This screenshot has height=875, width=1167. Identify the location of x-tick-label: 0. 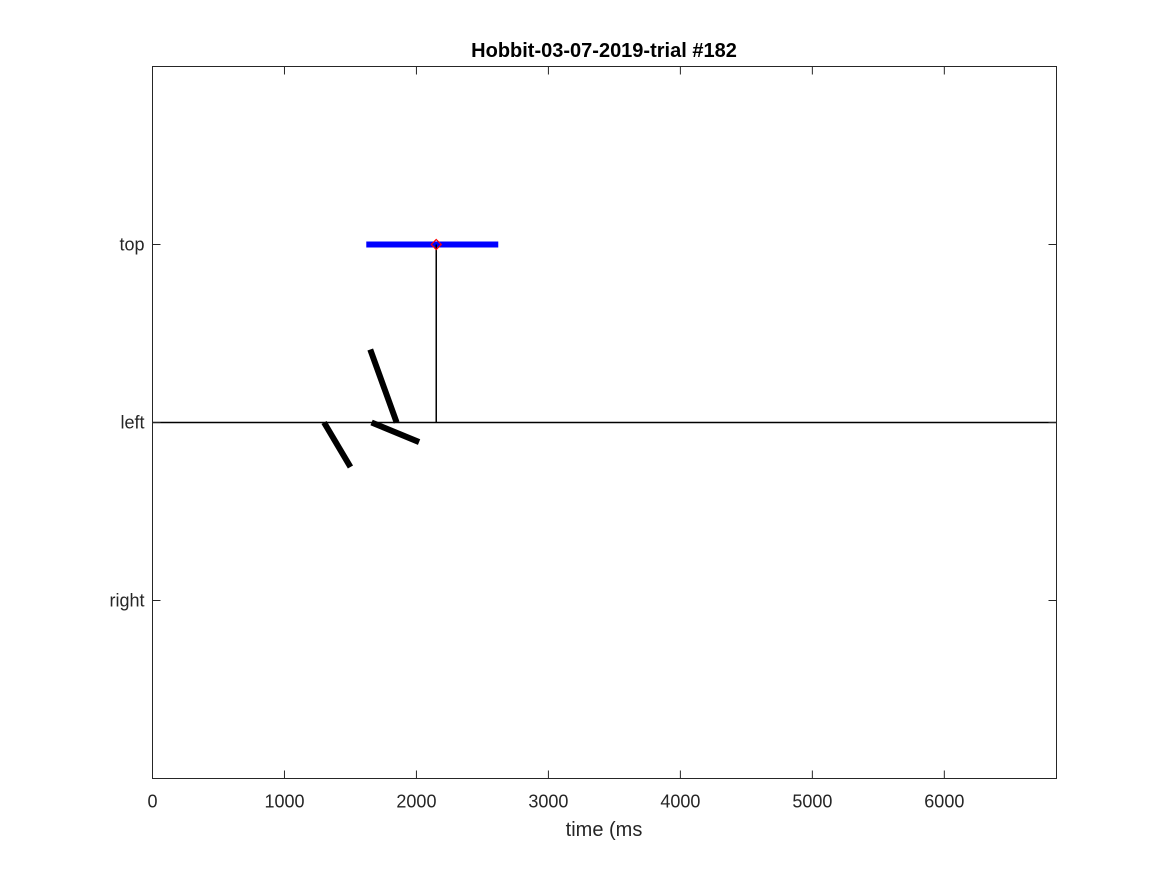
(152, 802).